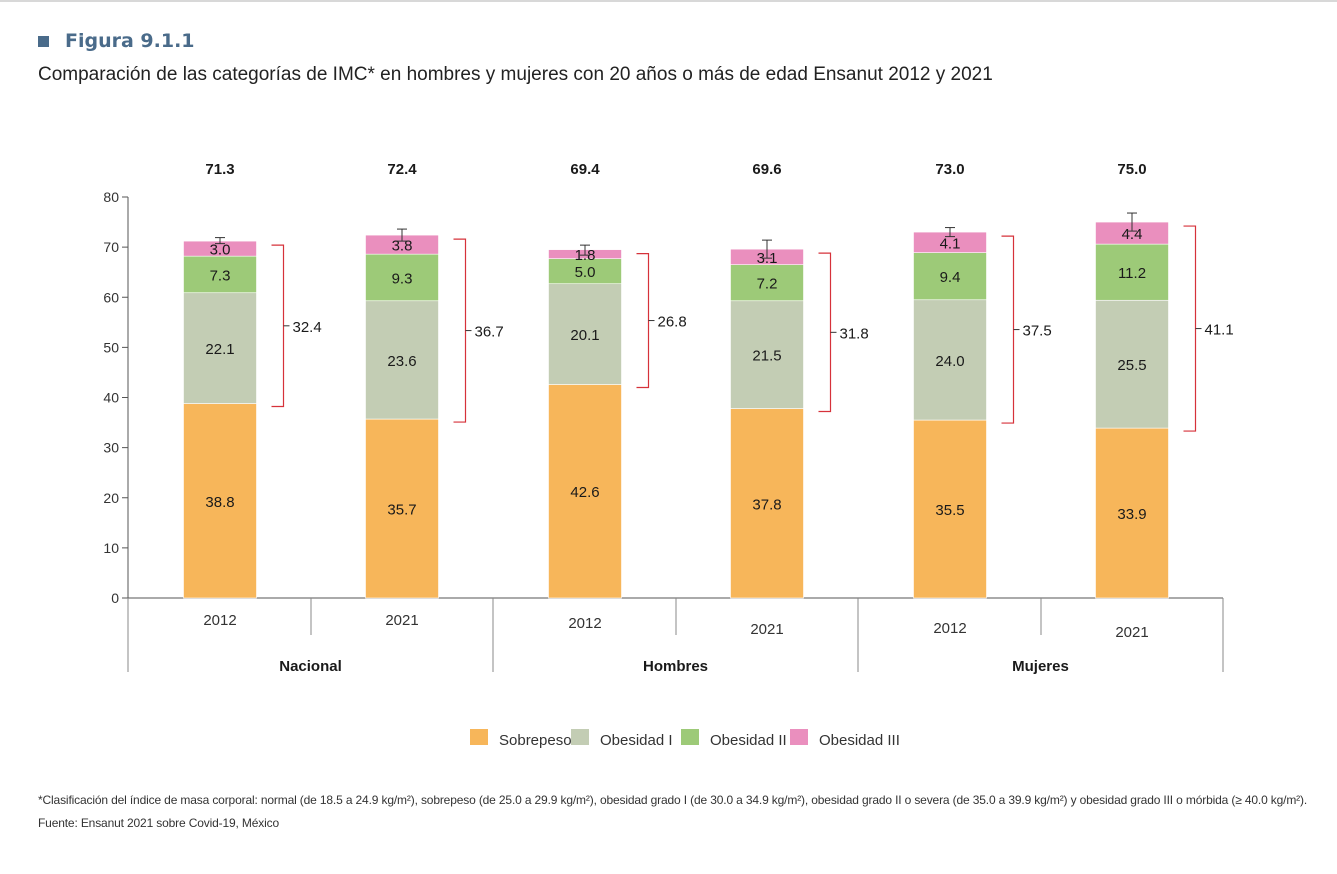 This screenshot has height=874, width=1337. What do you see at coordinates (672, 322) in the screenshot?
I see `obesity-total-label: 26.8` at bounding box center [672, 322].